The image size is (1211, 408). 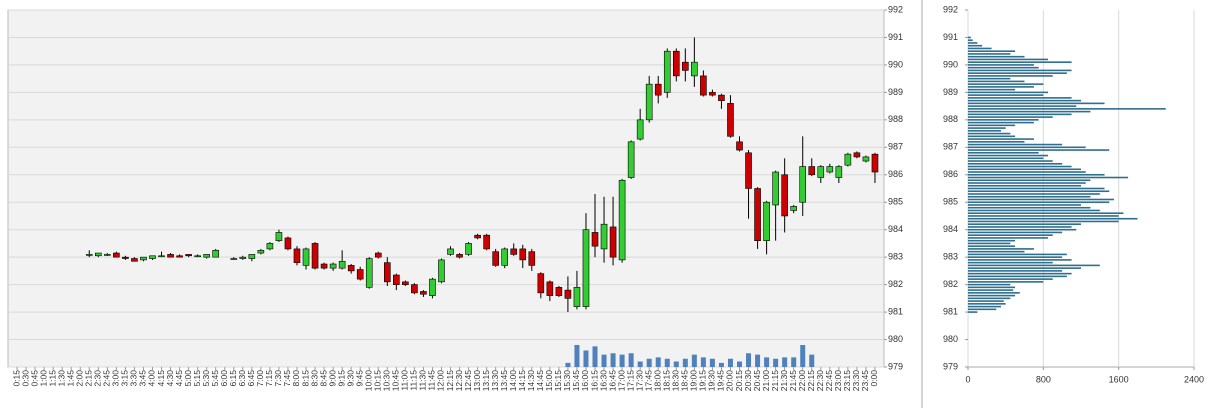 What do you see at coordinates (950, 229) in the screenshot?
I see `y-tick-label: 984` at bounding box center [950, 229].